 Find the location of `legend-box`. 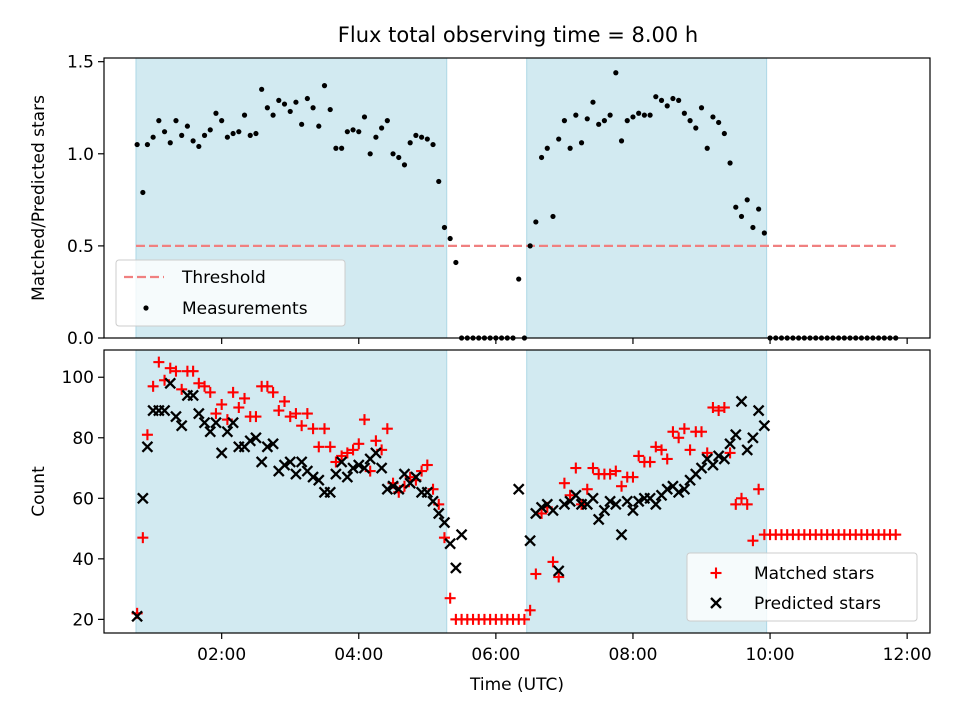

legend-box is located at coordinates (230, 293).